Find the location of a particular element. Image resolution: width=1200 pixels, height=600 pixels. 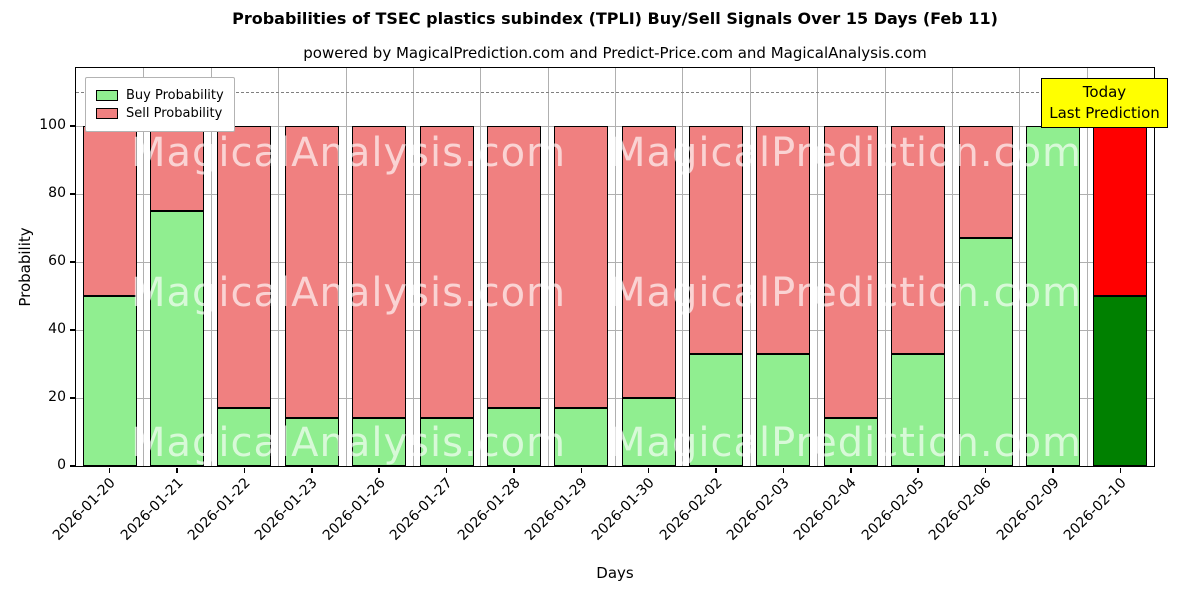

today-annotation: Today Last Prediction is located at coordinates (1104, 103).